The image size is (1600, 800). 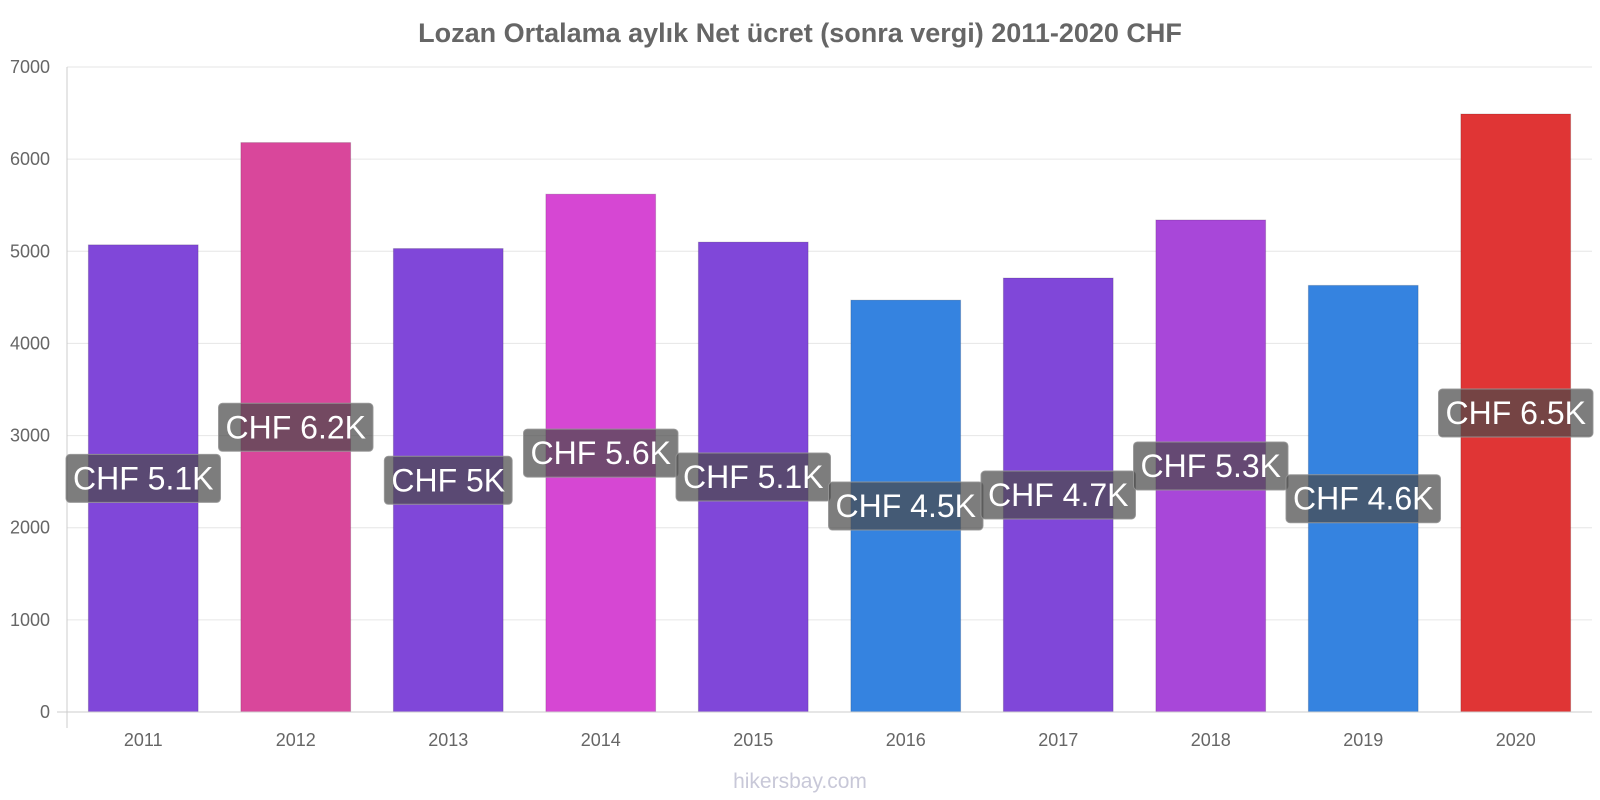 I want to click on y-tick-label: 4000, so click(x=30, y=343).